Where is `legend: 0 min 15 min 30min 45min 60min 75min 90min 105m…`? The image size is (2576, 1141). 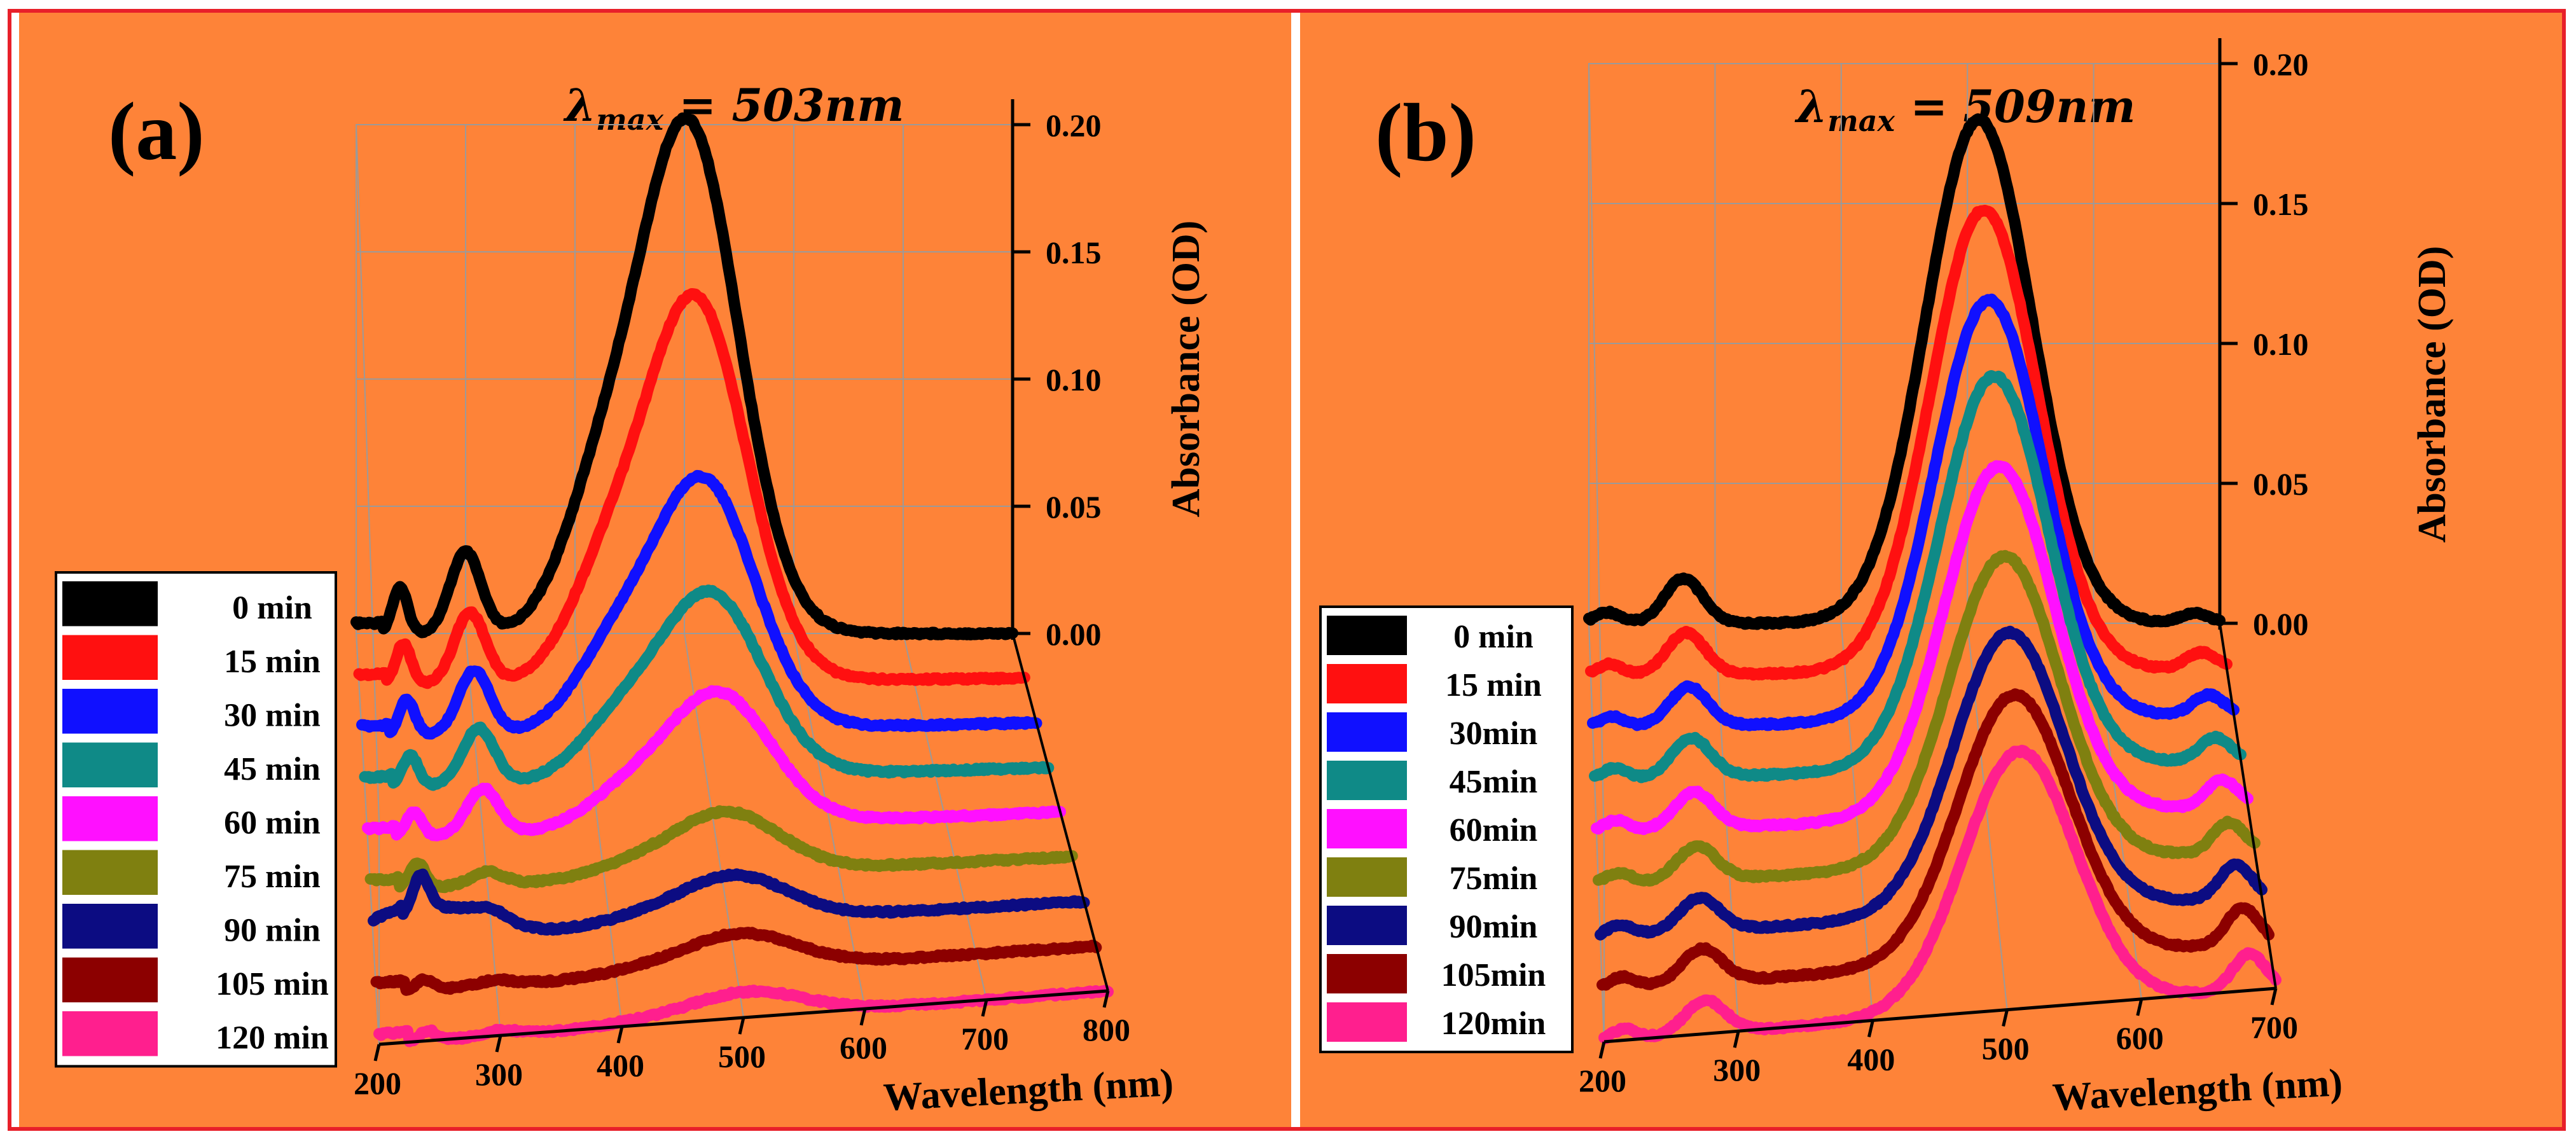 legend: 0 min 15 min 30min 45min 60min 75min 90min 105m… is located at coordinates (1446, 829).